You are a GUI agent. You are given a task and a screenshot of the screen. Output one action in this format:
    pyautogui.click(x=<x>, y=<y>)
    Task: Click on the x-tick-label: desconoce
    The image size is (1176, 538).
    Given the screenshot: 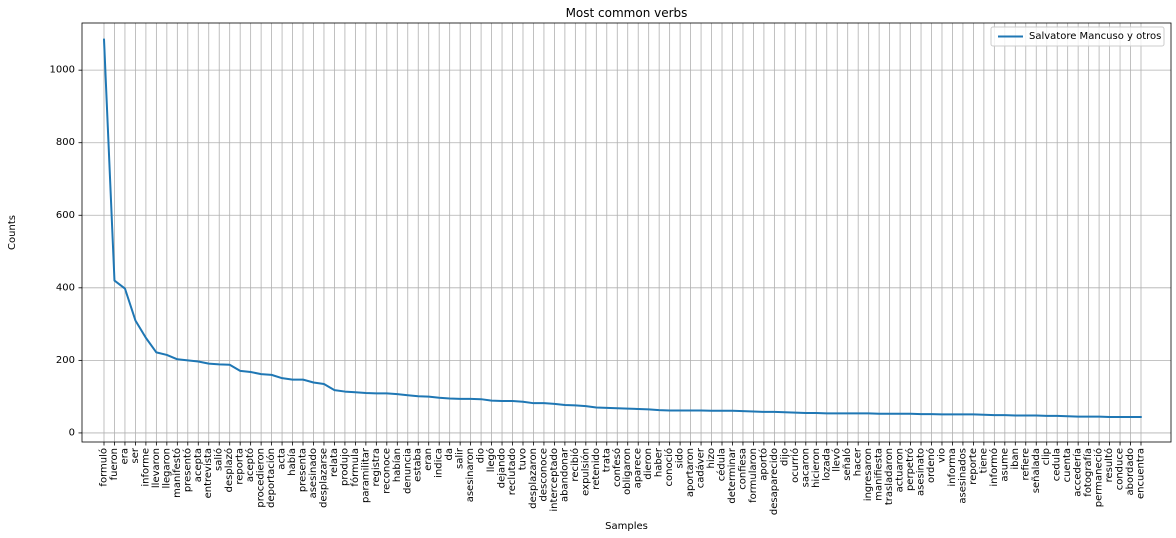 What is the action you would take?
    pyautogui.click(x=543, y=474)
    